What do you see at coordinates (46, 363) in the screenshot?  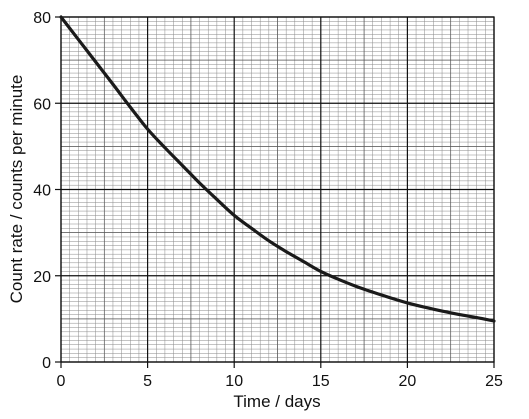 I see `y-tick-label: 0` at bounding box center [46, 363].